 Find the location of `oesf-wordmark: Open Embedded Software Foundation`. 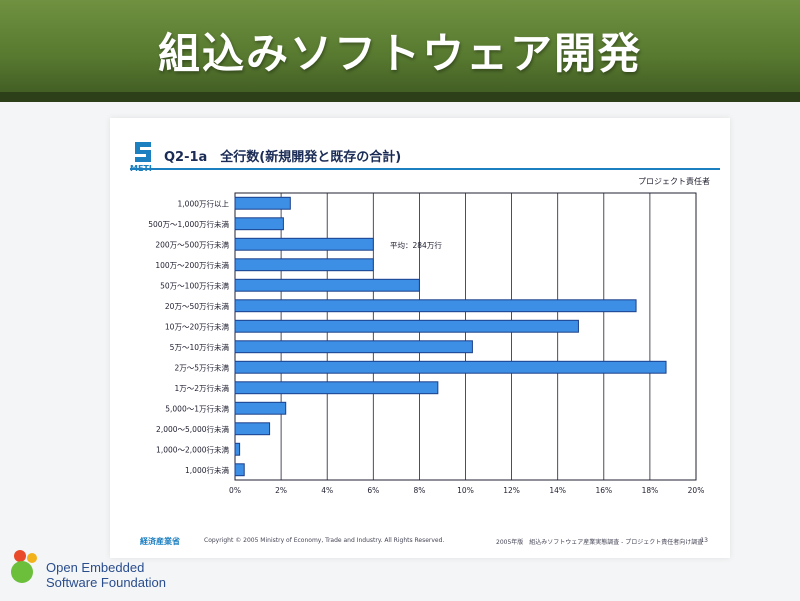

oesf-wordmark: Open Embedded Software Foundation is located at coordinates (106, 575).